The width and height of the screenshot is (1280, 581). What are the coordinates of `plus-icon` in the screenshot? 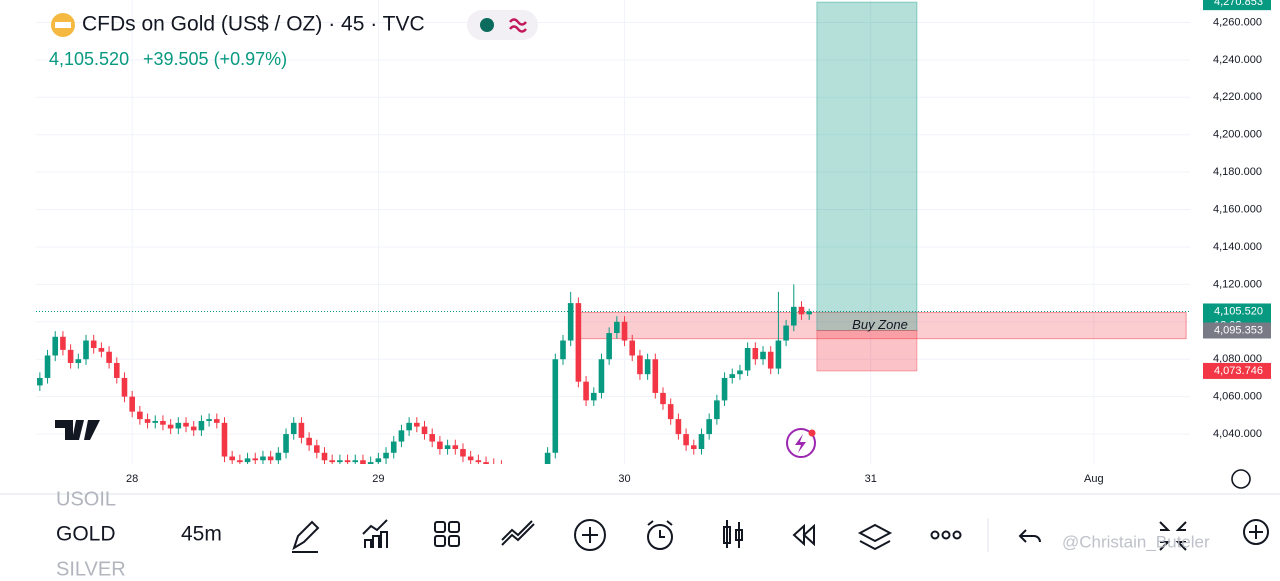 It's located at (1256, 532).